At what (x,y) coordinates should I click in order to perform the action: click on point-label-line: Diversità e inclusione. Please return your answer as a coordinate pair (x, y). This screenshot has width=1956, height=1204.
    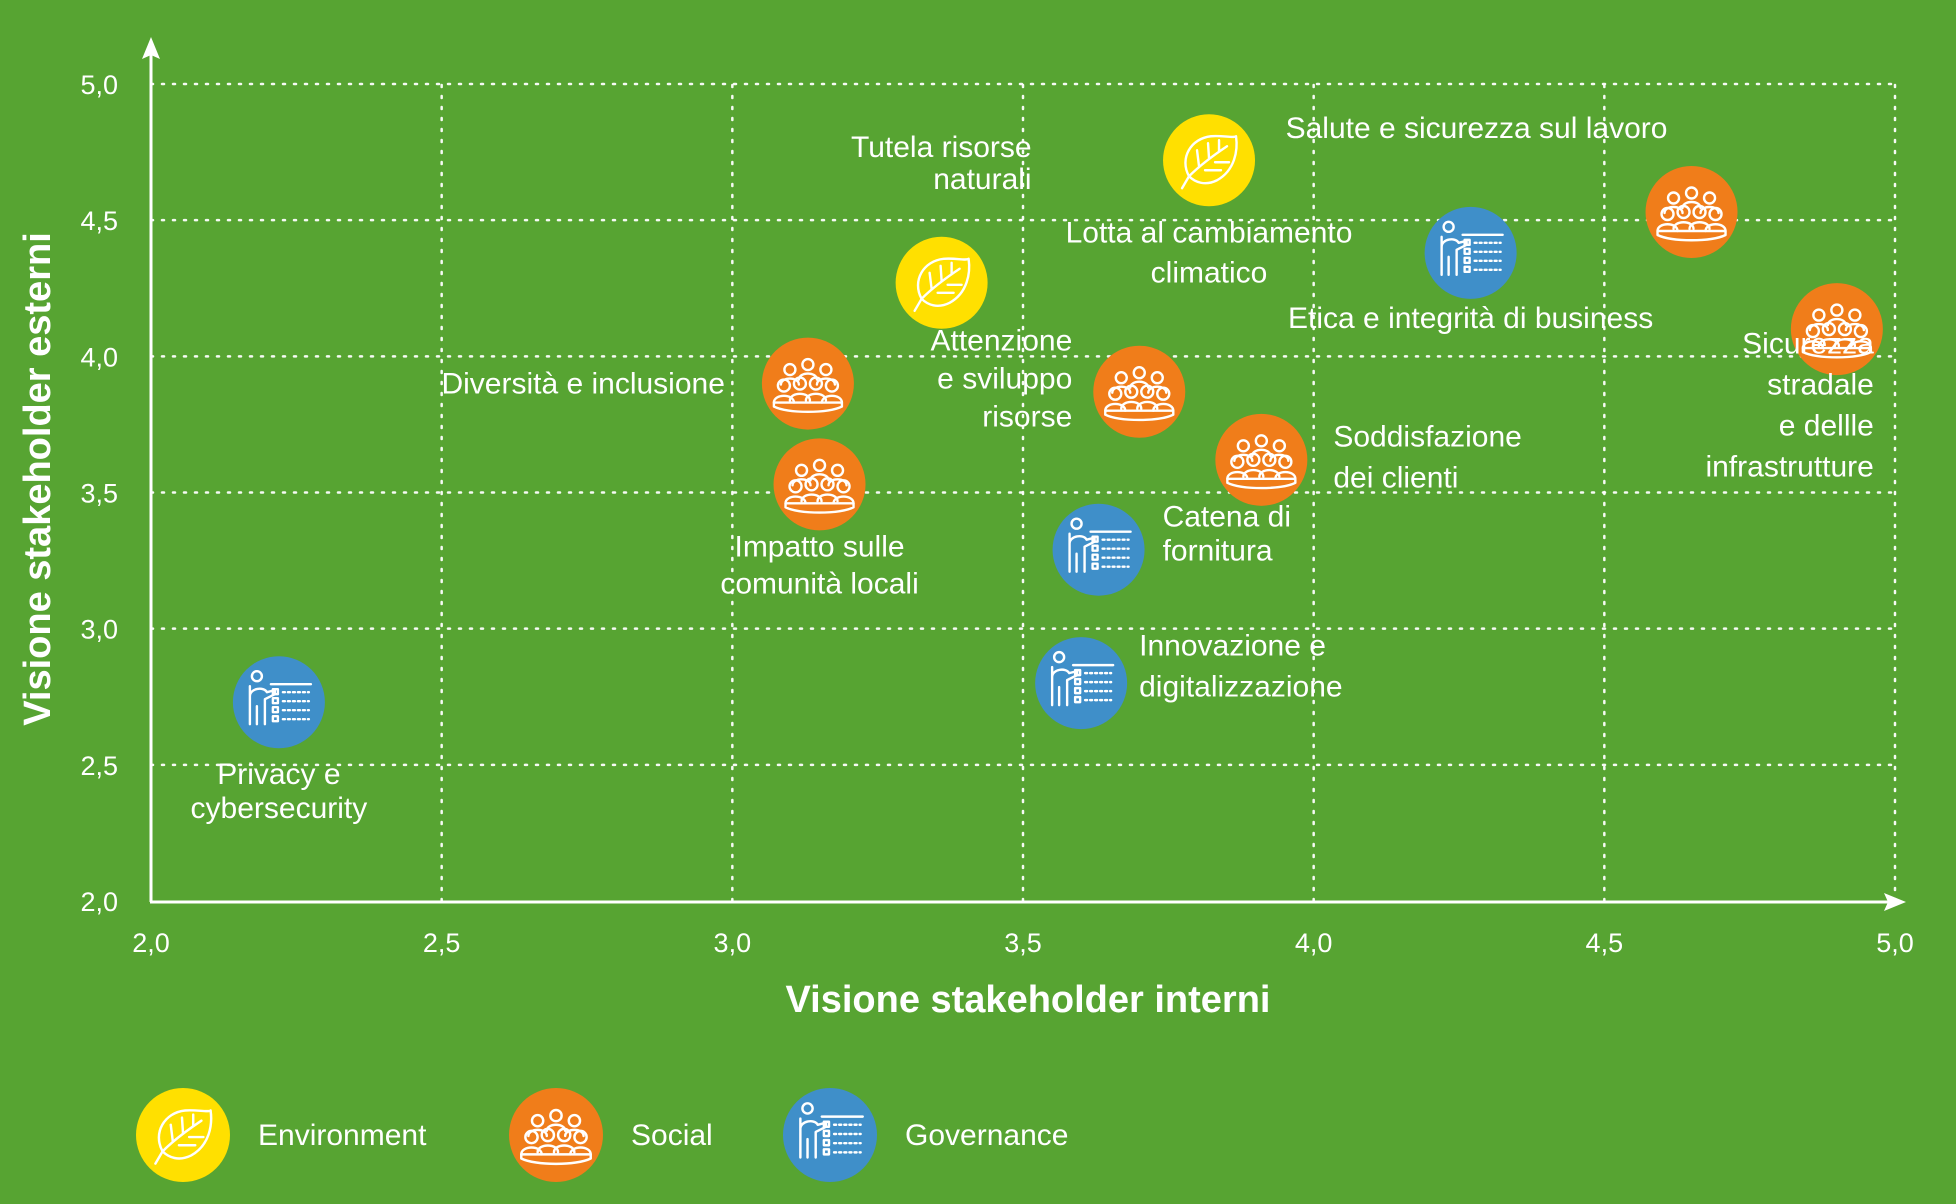
    Looking at the image, I should click on (582, 384).